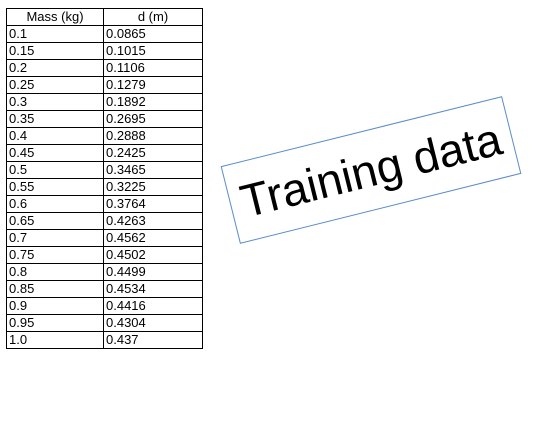 The width and height of the screenshot is (541, 445). What do you see at coordinates (55, 119) in the screenshot?
I see `cell-mass: 0.35` at bounding box center [55, 119].